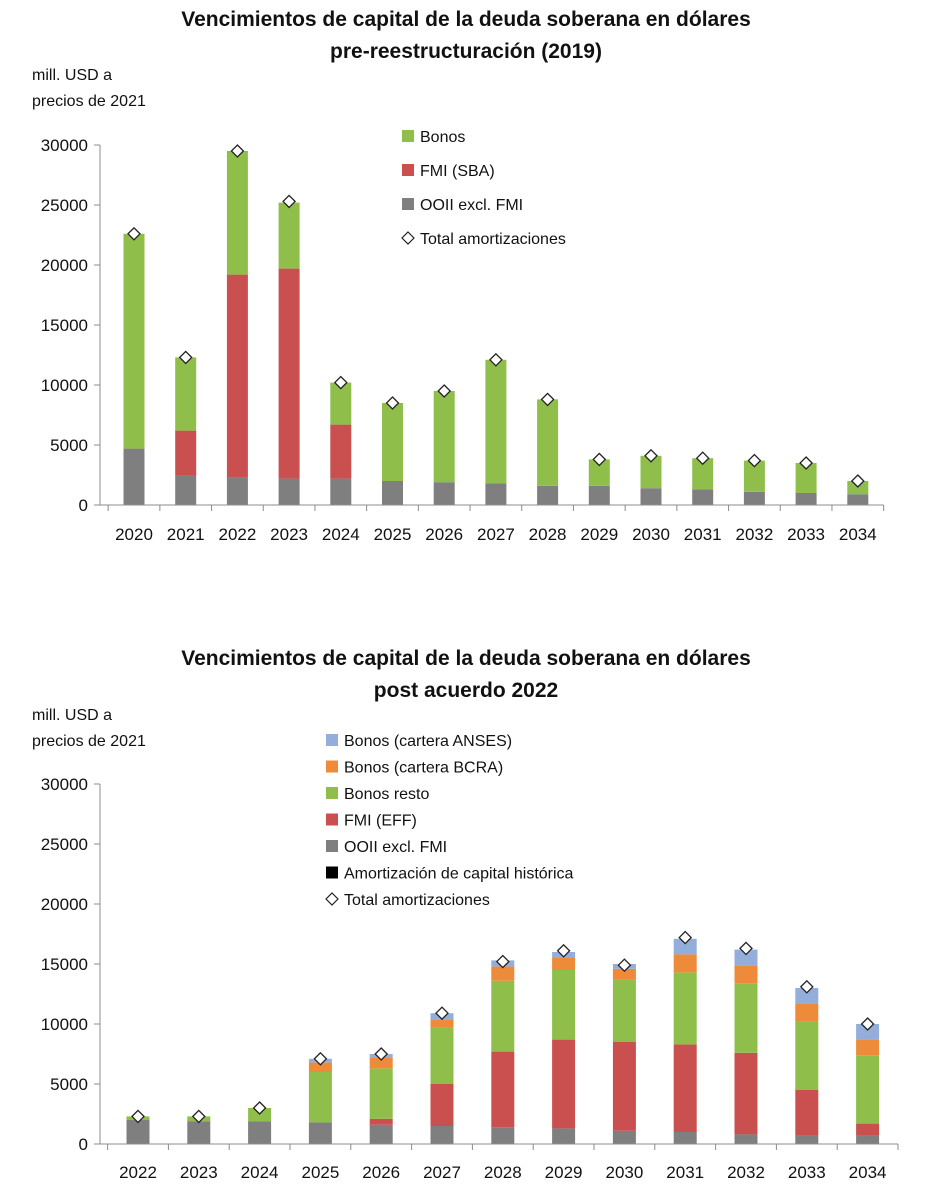 This screenshot has height=1200, width=932. What do you see at coordinates (64, 325) in the screenshot?
I see `y-tick-label: 15000` at bounding box center [64, 325].